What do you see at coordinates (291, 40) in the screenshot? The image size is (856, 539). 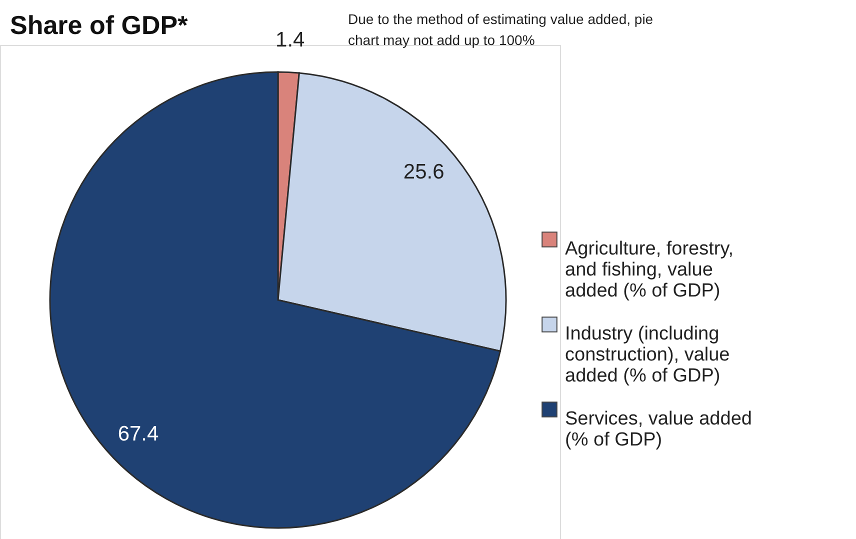 I see `data-label: 1.4` at bounding box center [291, 40].